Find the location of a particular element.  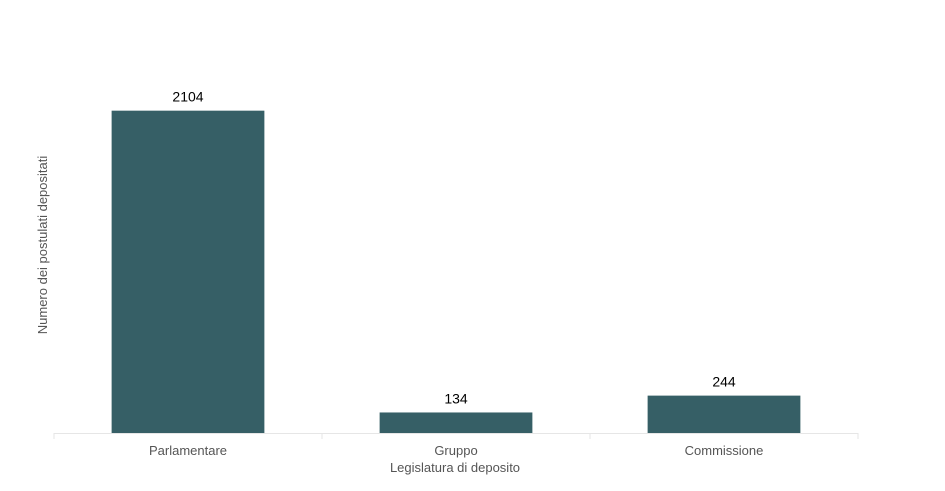

x-tick-label: Gruppo is located at coordinates (455, 450).